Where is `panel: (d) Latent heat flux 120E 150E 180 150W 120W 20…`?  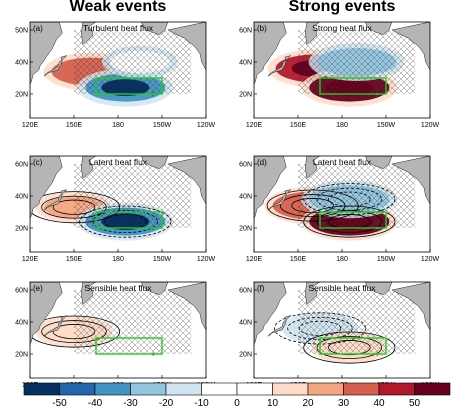
panel: (d) Latent heat flux 120E 150E 180 150W 120W 20… is located at coordinates (339, 209).